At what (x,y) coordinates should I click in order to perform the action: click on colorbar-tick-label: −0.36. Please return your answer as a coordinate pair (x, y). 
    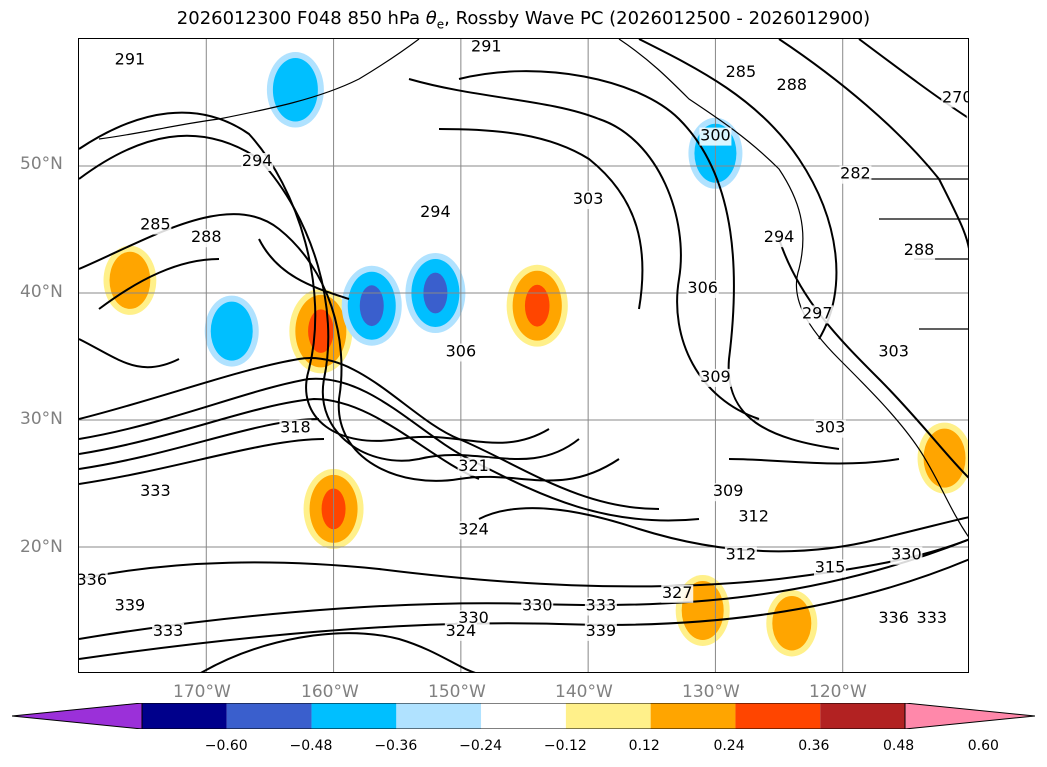
    Looking at the image, I should click on (396, 746).